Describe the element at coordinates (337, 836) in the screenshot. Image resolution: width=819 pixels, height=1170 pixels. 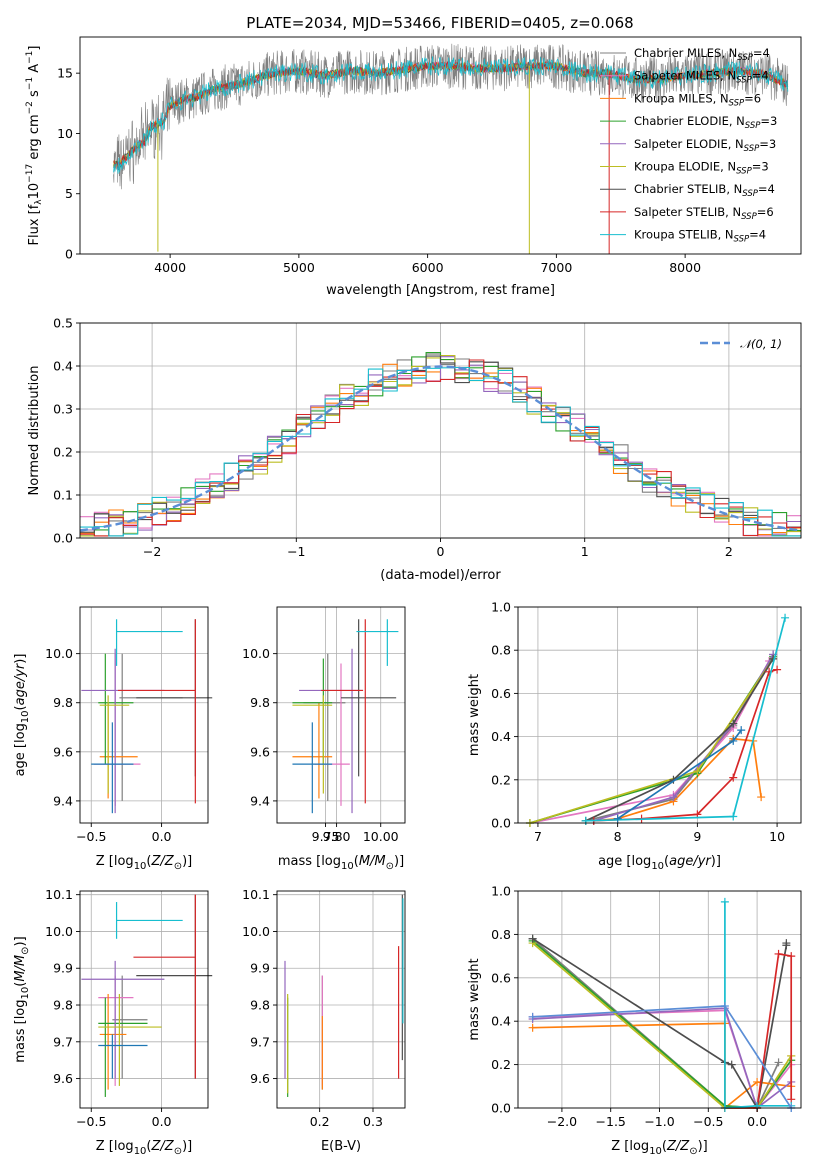
I see `x-tick-label: 9.80` at that location.